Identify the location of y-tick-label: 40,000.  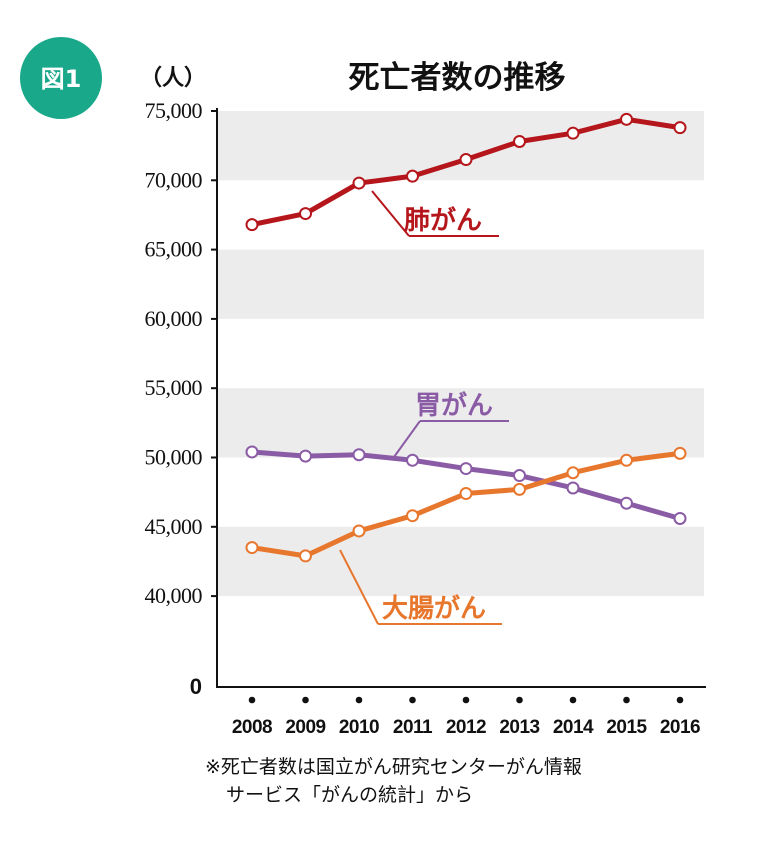
(174, 595).